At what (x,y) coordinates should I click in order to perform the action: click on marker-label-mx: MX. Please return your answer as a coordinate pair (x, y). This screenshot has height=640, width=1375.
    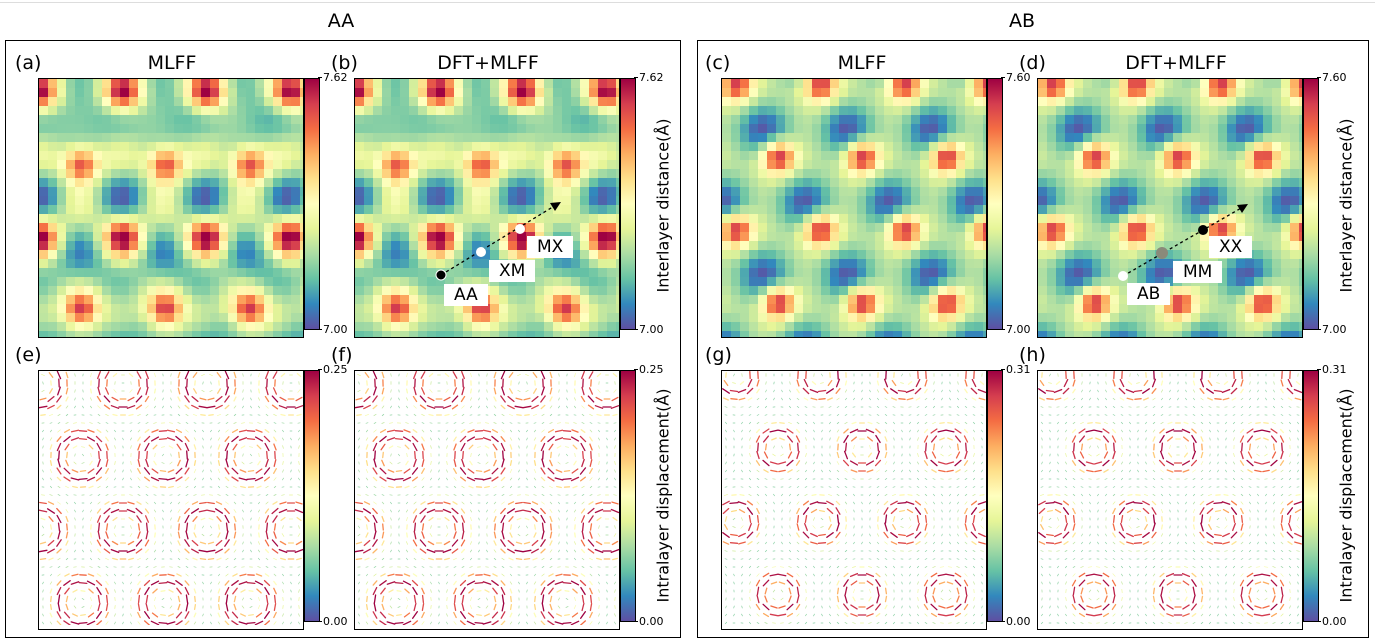
    Looking at the image, I should click on (550, 247).